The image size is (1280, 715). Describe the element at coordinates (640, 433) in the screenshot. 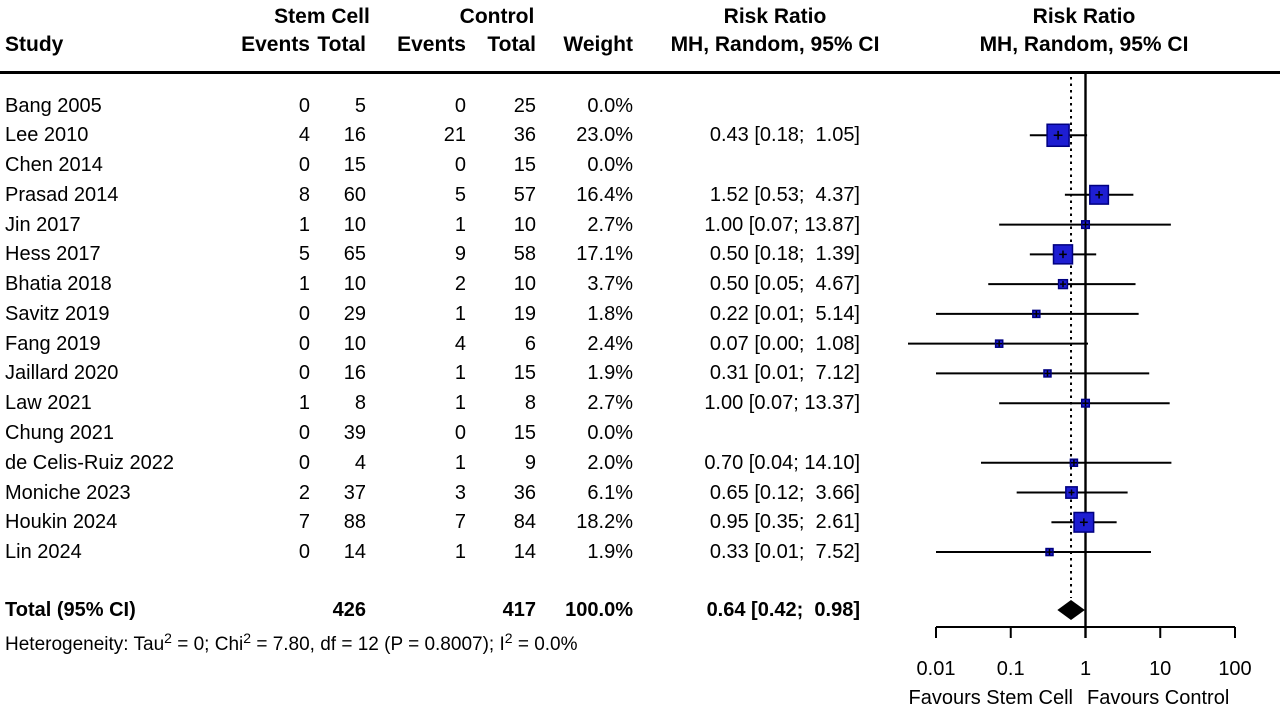

I see `table-row: Chung 2021 0 39 0 15 0.0%` at that location.